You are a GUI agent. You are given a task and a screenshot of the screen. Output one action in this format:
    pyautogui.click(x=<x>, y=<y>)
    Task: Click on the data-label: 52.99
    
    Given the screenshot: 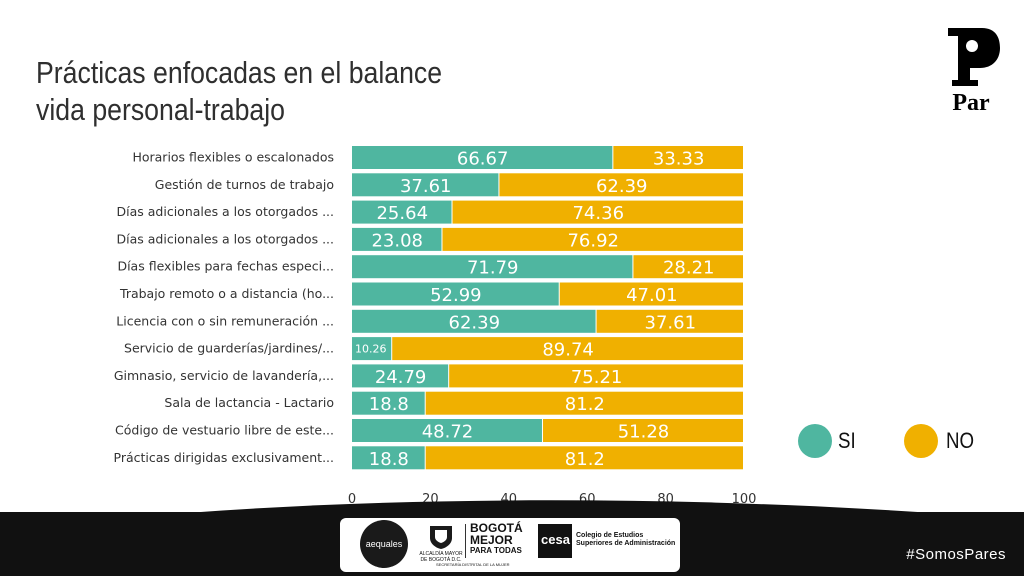 What is the action you would take?
    pyautogui.click(x=456, y=295)
    